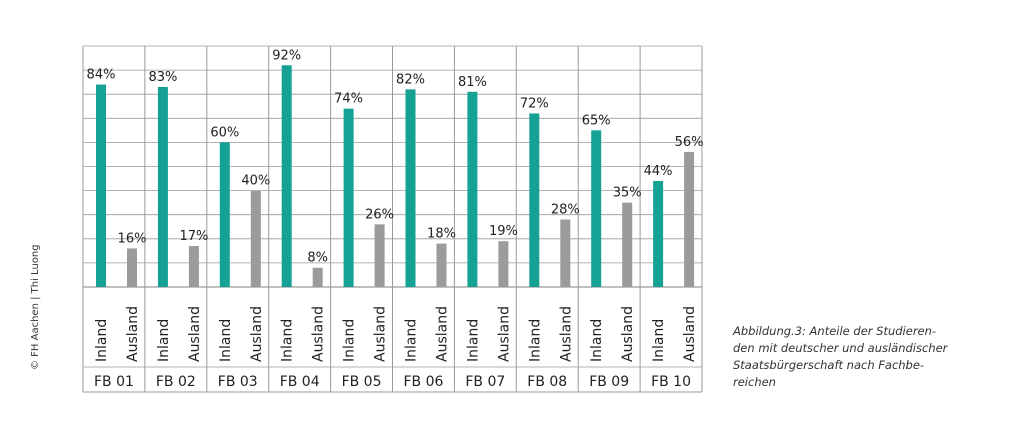 This screenshot has height=426, width=1024. I want to click on data-label: 56%, so click(689, 142).